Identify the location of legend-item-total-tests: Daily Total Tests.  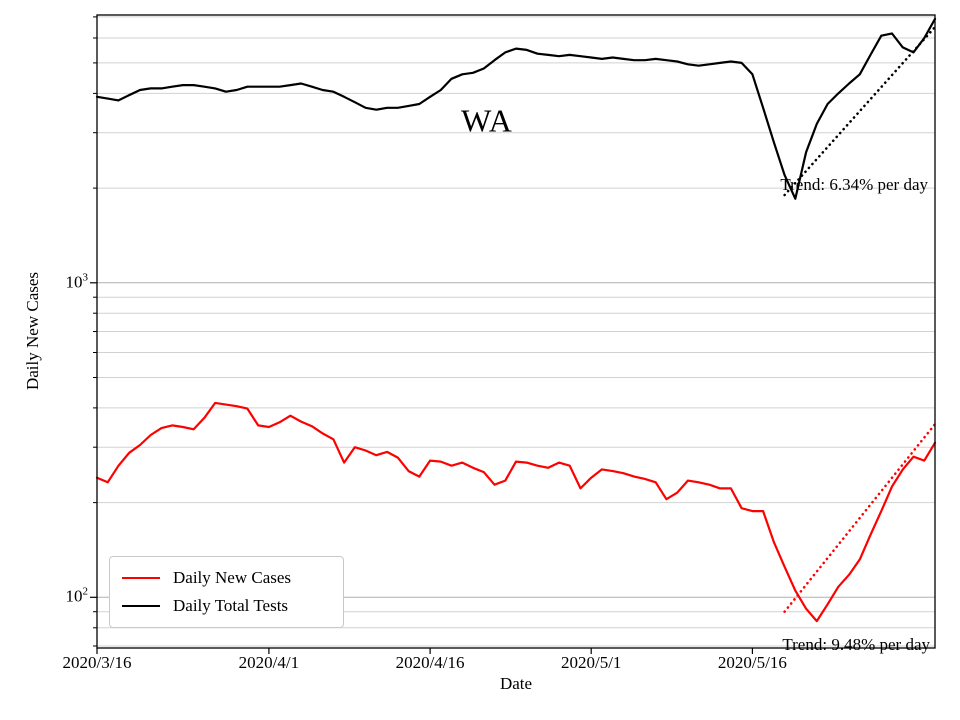
(226, 606).